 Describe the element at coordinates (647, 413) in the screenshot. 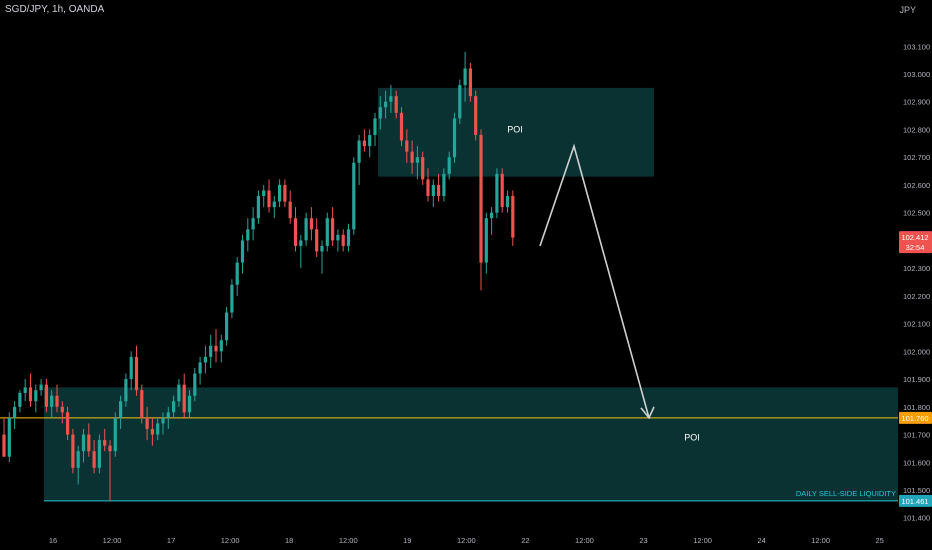

I see `projection-arrowhead` at that location.